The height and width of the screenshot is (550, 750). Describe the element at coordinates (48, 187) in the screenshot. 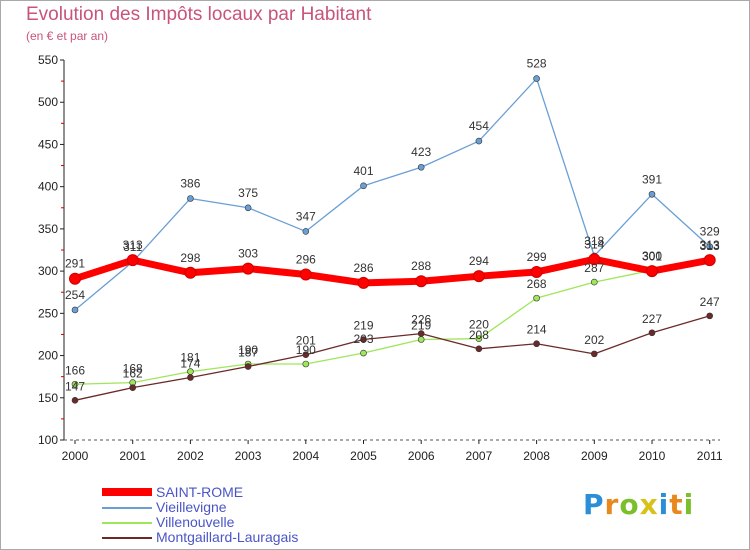

I see `y-tick-label: 400` at that location.